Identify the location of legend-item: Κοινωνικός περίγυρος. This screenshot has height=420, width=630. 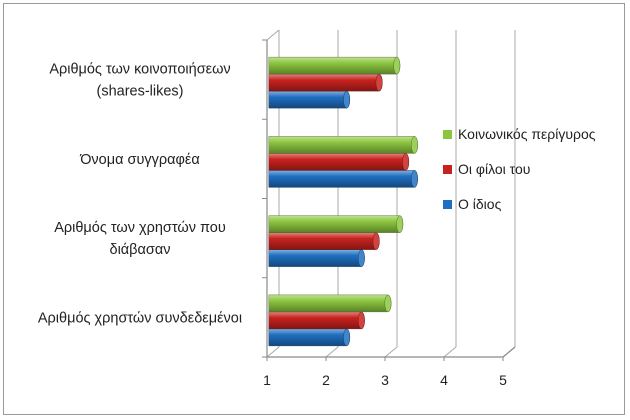
(519, 134).